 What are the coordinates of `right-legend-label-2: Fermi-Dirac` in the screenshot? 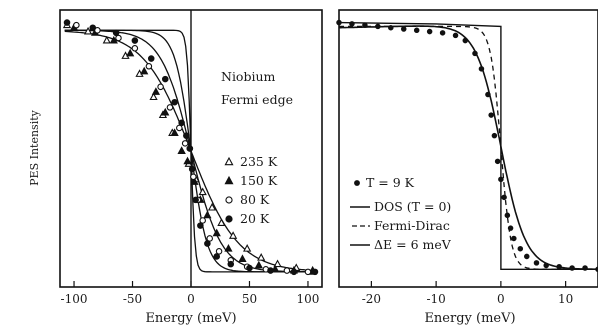 It's located at (412, 225).